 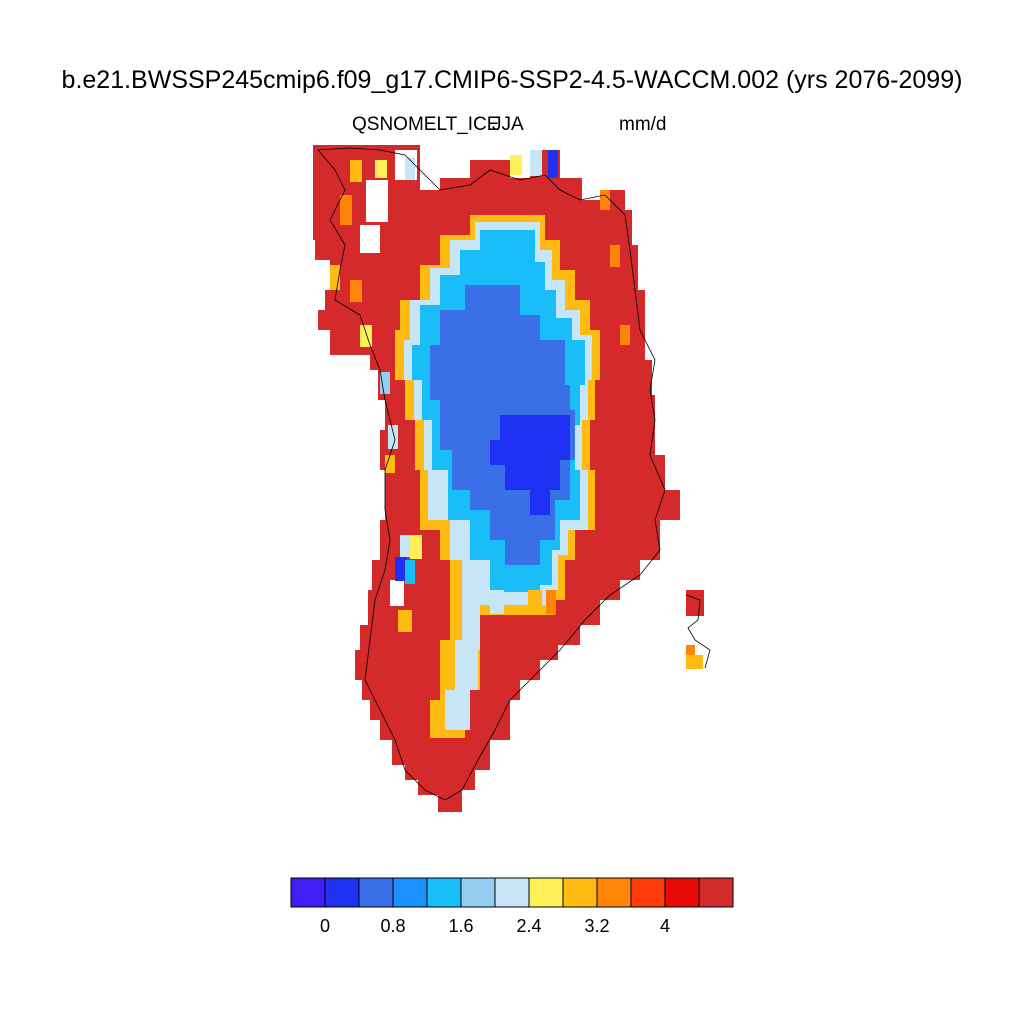 I want to click on interior-deep-blue, so click(x=530, y=465).